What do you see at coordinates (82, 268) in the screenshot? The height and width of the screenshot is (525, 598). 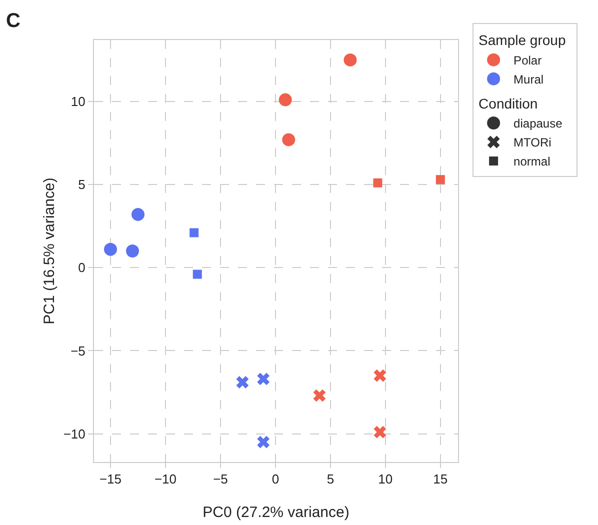 I see `y-tick-label: 0` at bounding box center [82, 268].